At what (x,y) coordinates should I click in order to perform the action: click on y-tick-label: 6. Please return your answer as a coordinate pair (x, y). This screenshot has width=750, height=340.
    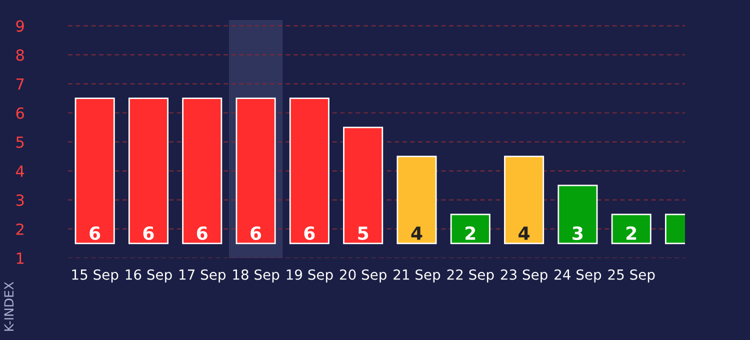
    Looking at the image, I should click on (20, 113).